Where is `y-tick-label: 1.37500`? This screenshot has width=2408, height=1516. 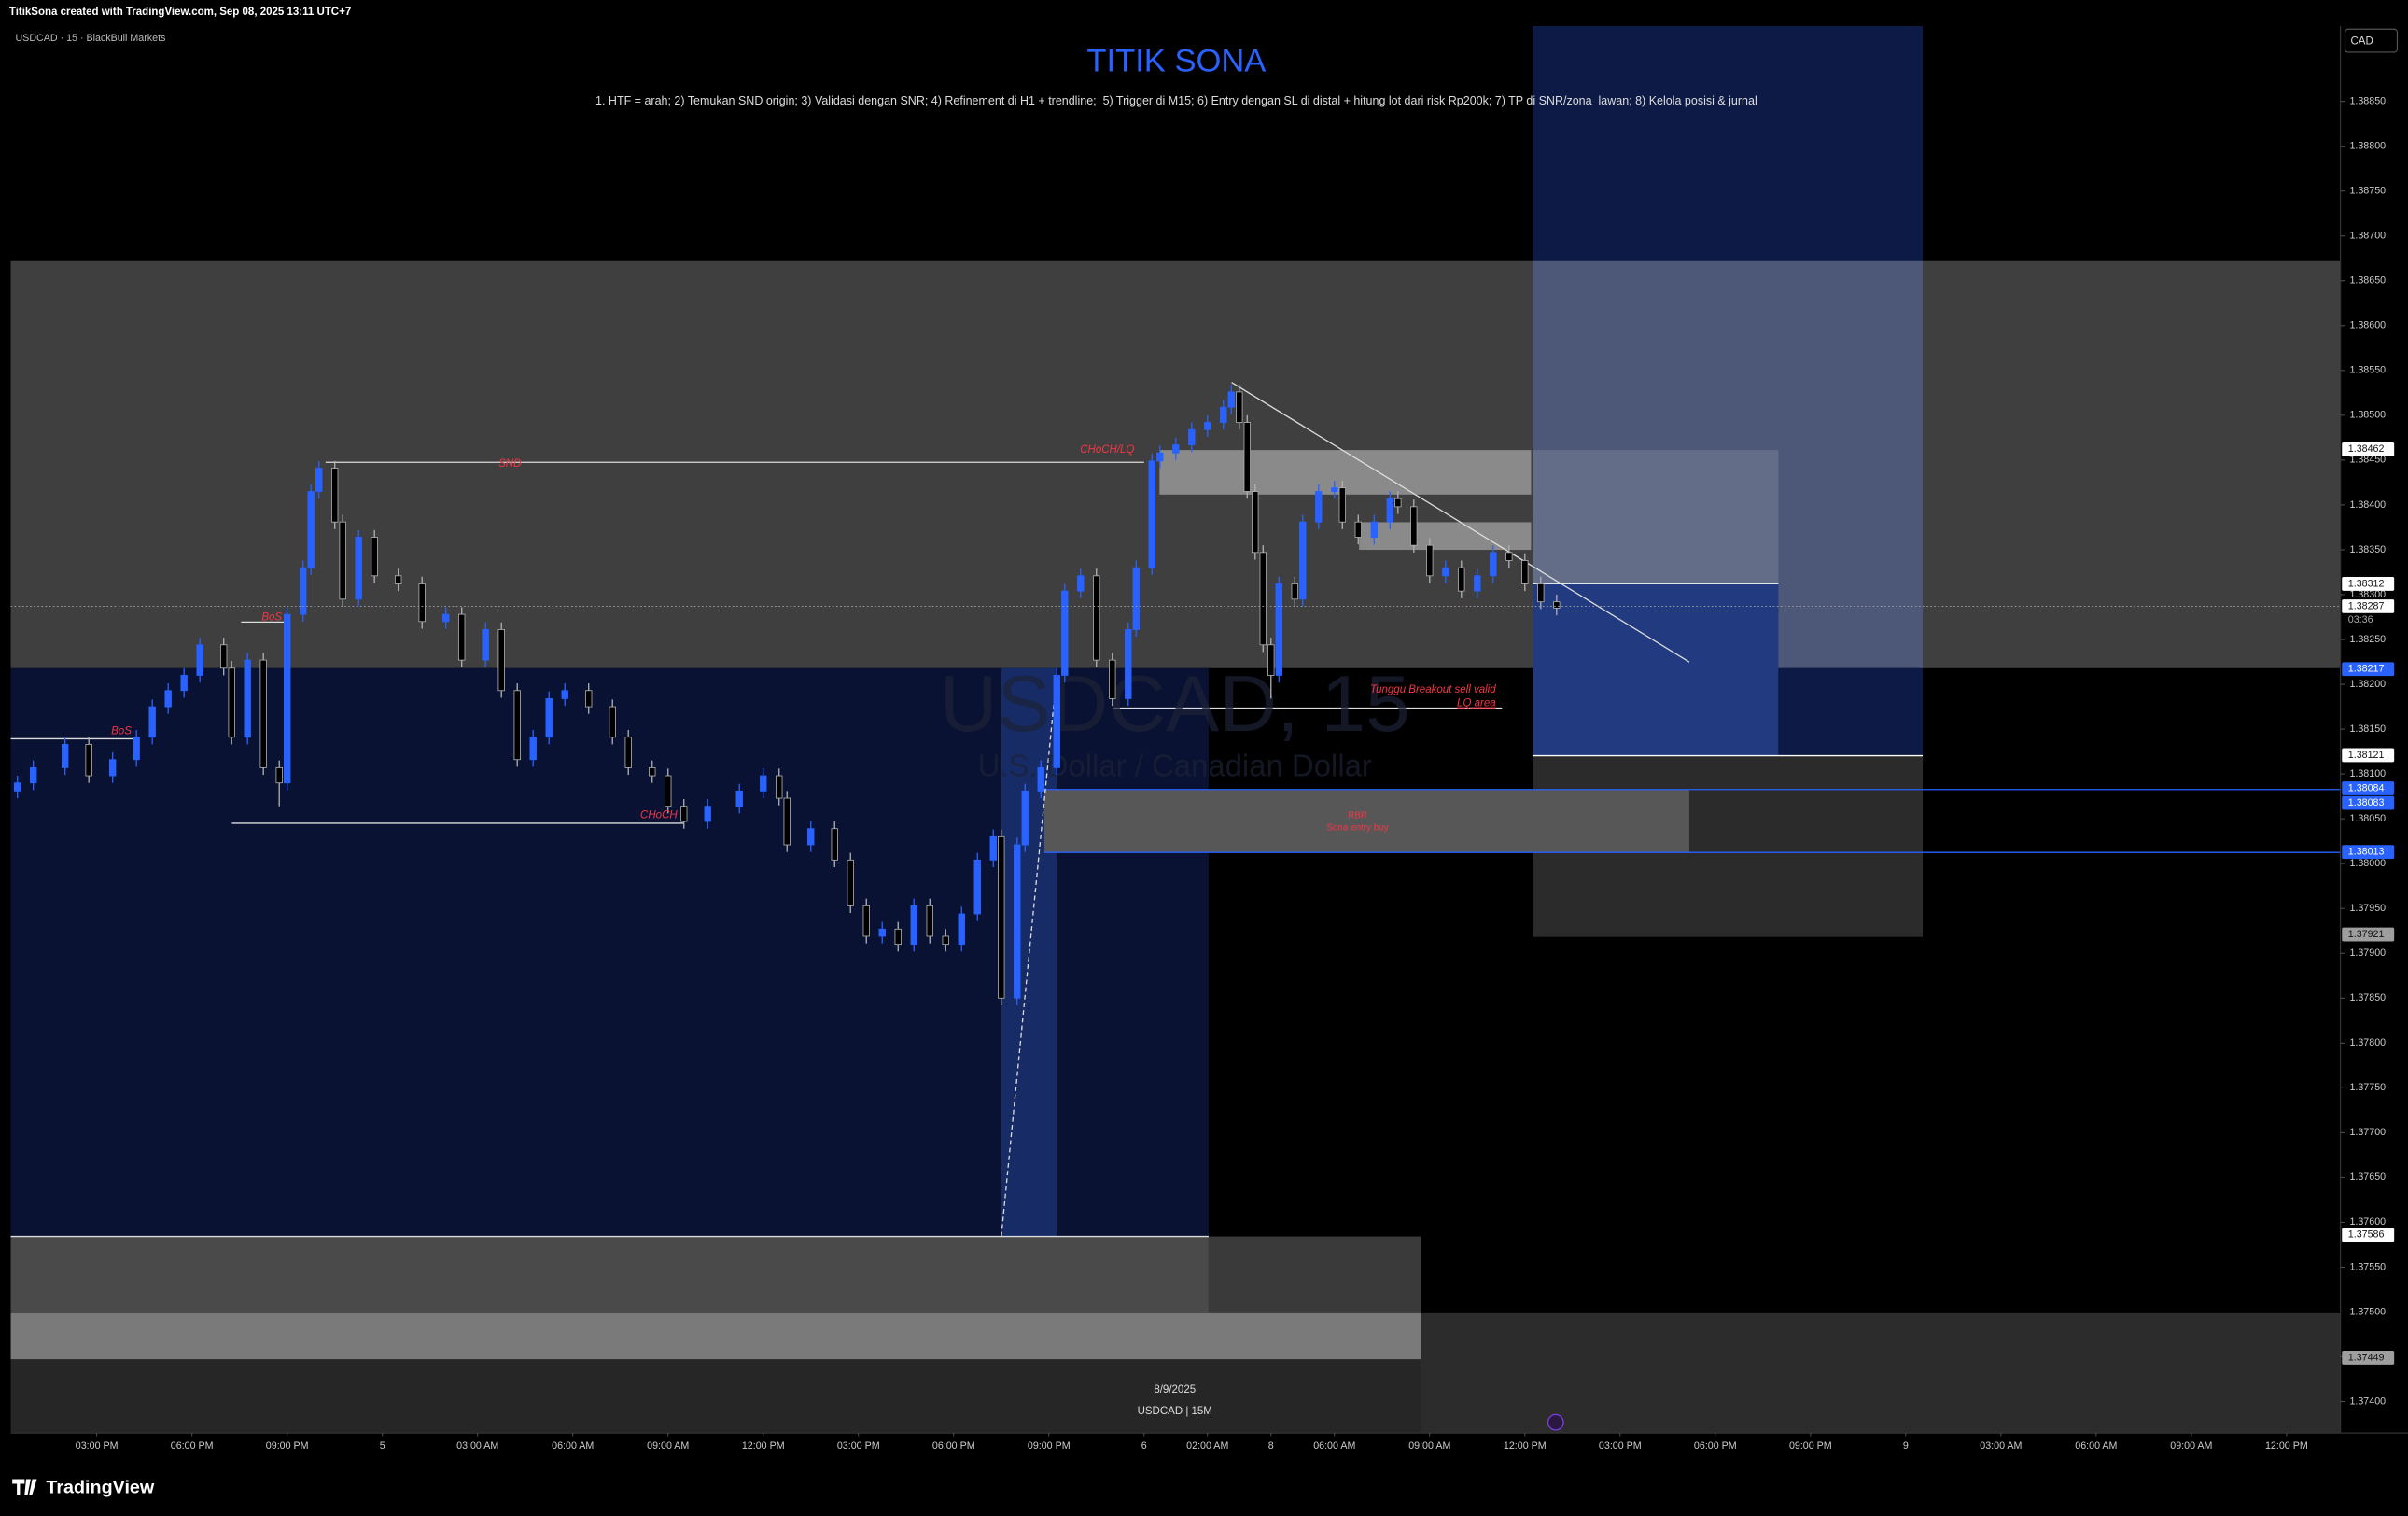
y-tick-label: 1.37500 is located at coordinates (2367, 1311).